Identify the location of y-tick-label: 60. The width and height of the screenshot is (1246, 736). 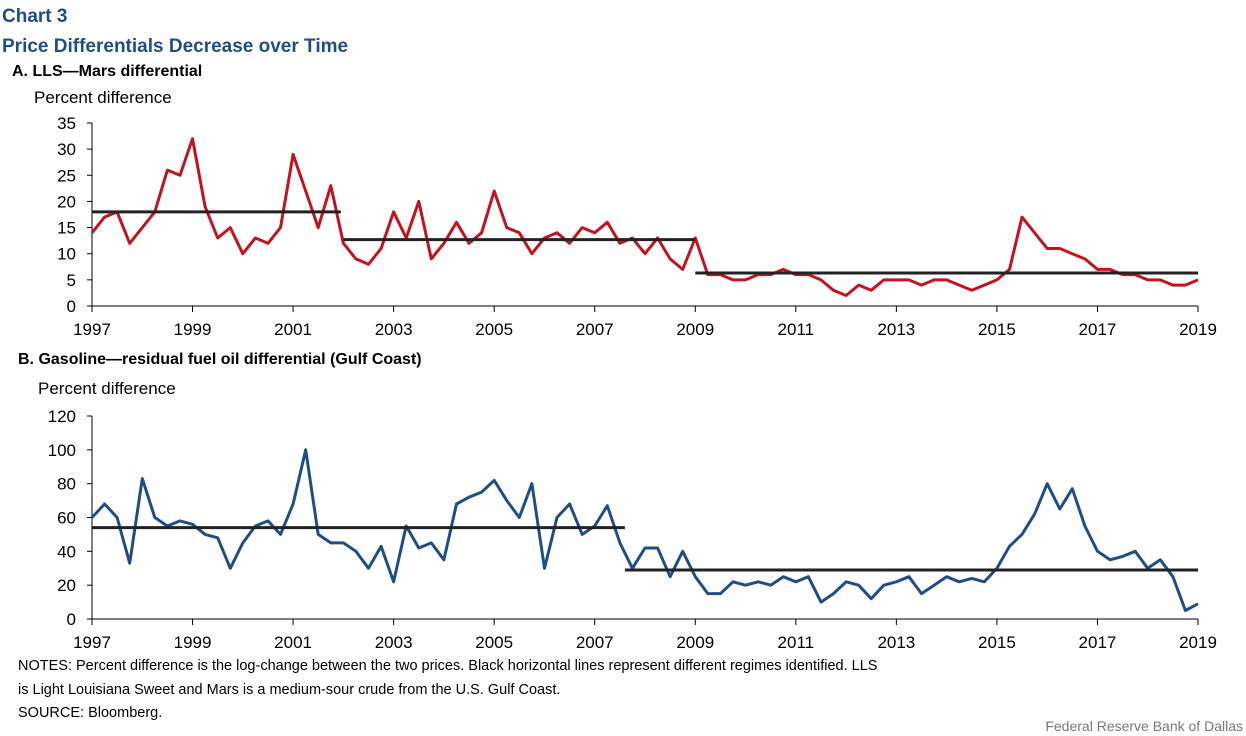
(66, 518).